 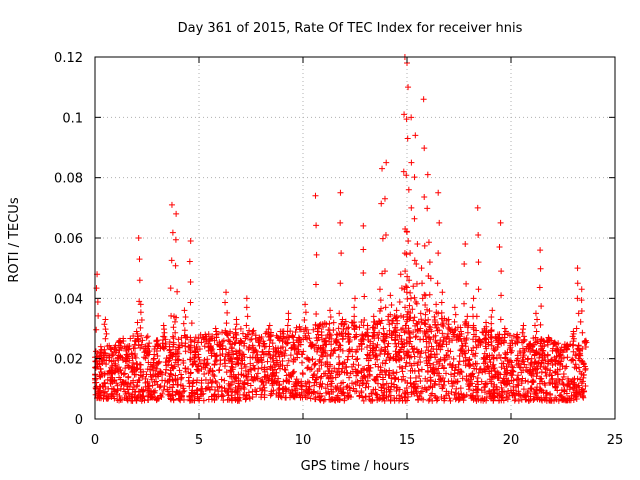 What do you see at coordinates (68, 239) in the screenshot?
I see `y-tick-label: 0.06` at bounding box center [68, 239].